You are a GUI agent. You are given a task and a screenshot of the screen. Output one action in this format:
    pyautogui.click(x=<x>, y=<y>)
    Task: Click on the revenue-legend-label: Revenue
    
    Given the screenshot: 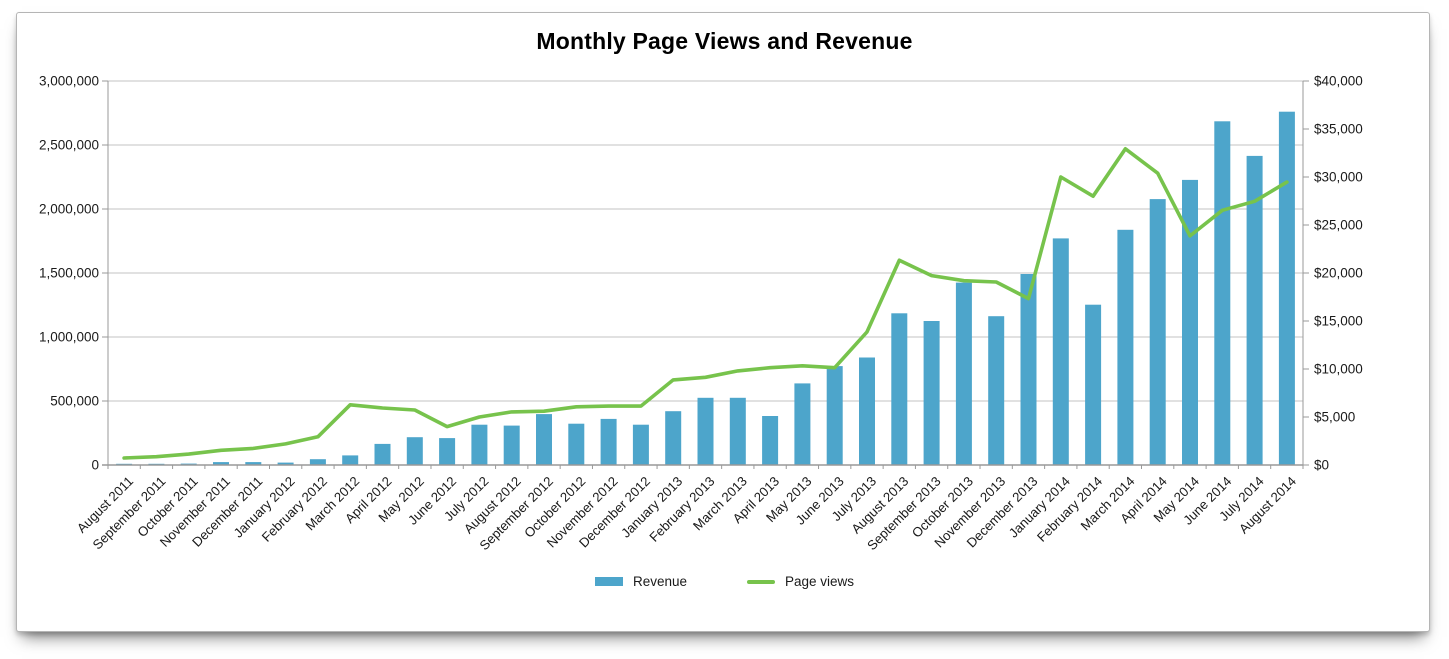 What is the action you would take?
    pyautogui.click(x=659, y=581)
    